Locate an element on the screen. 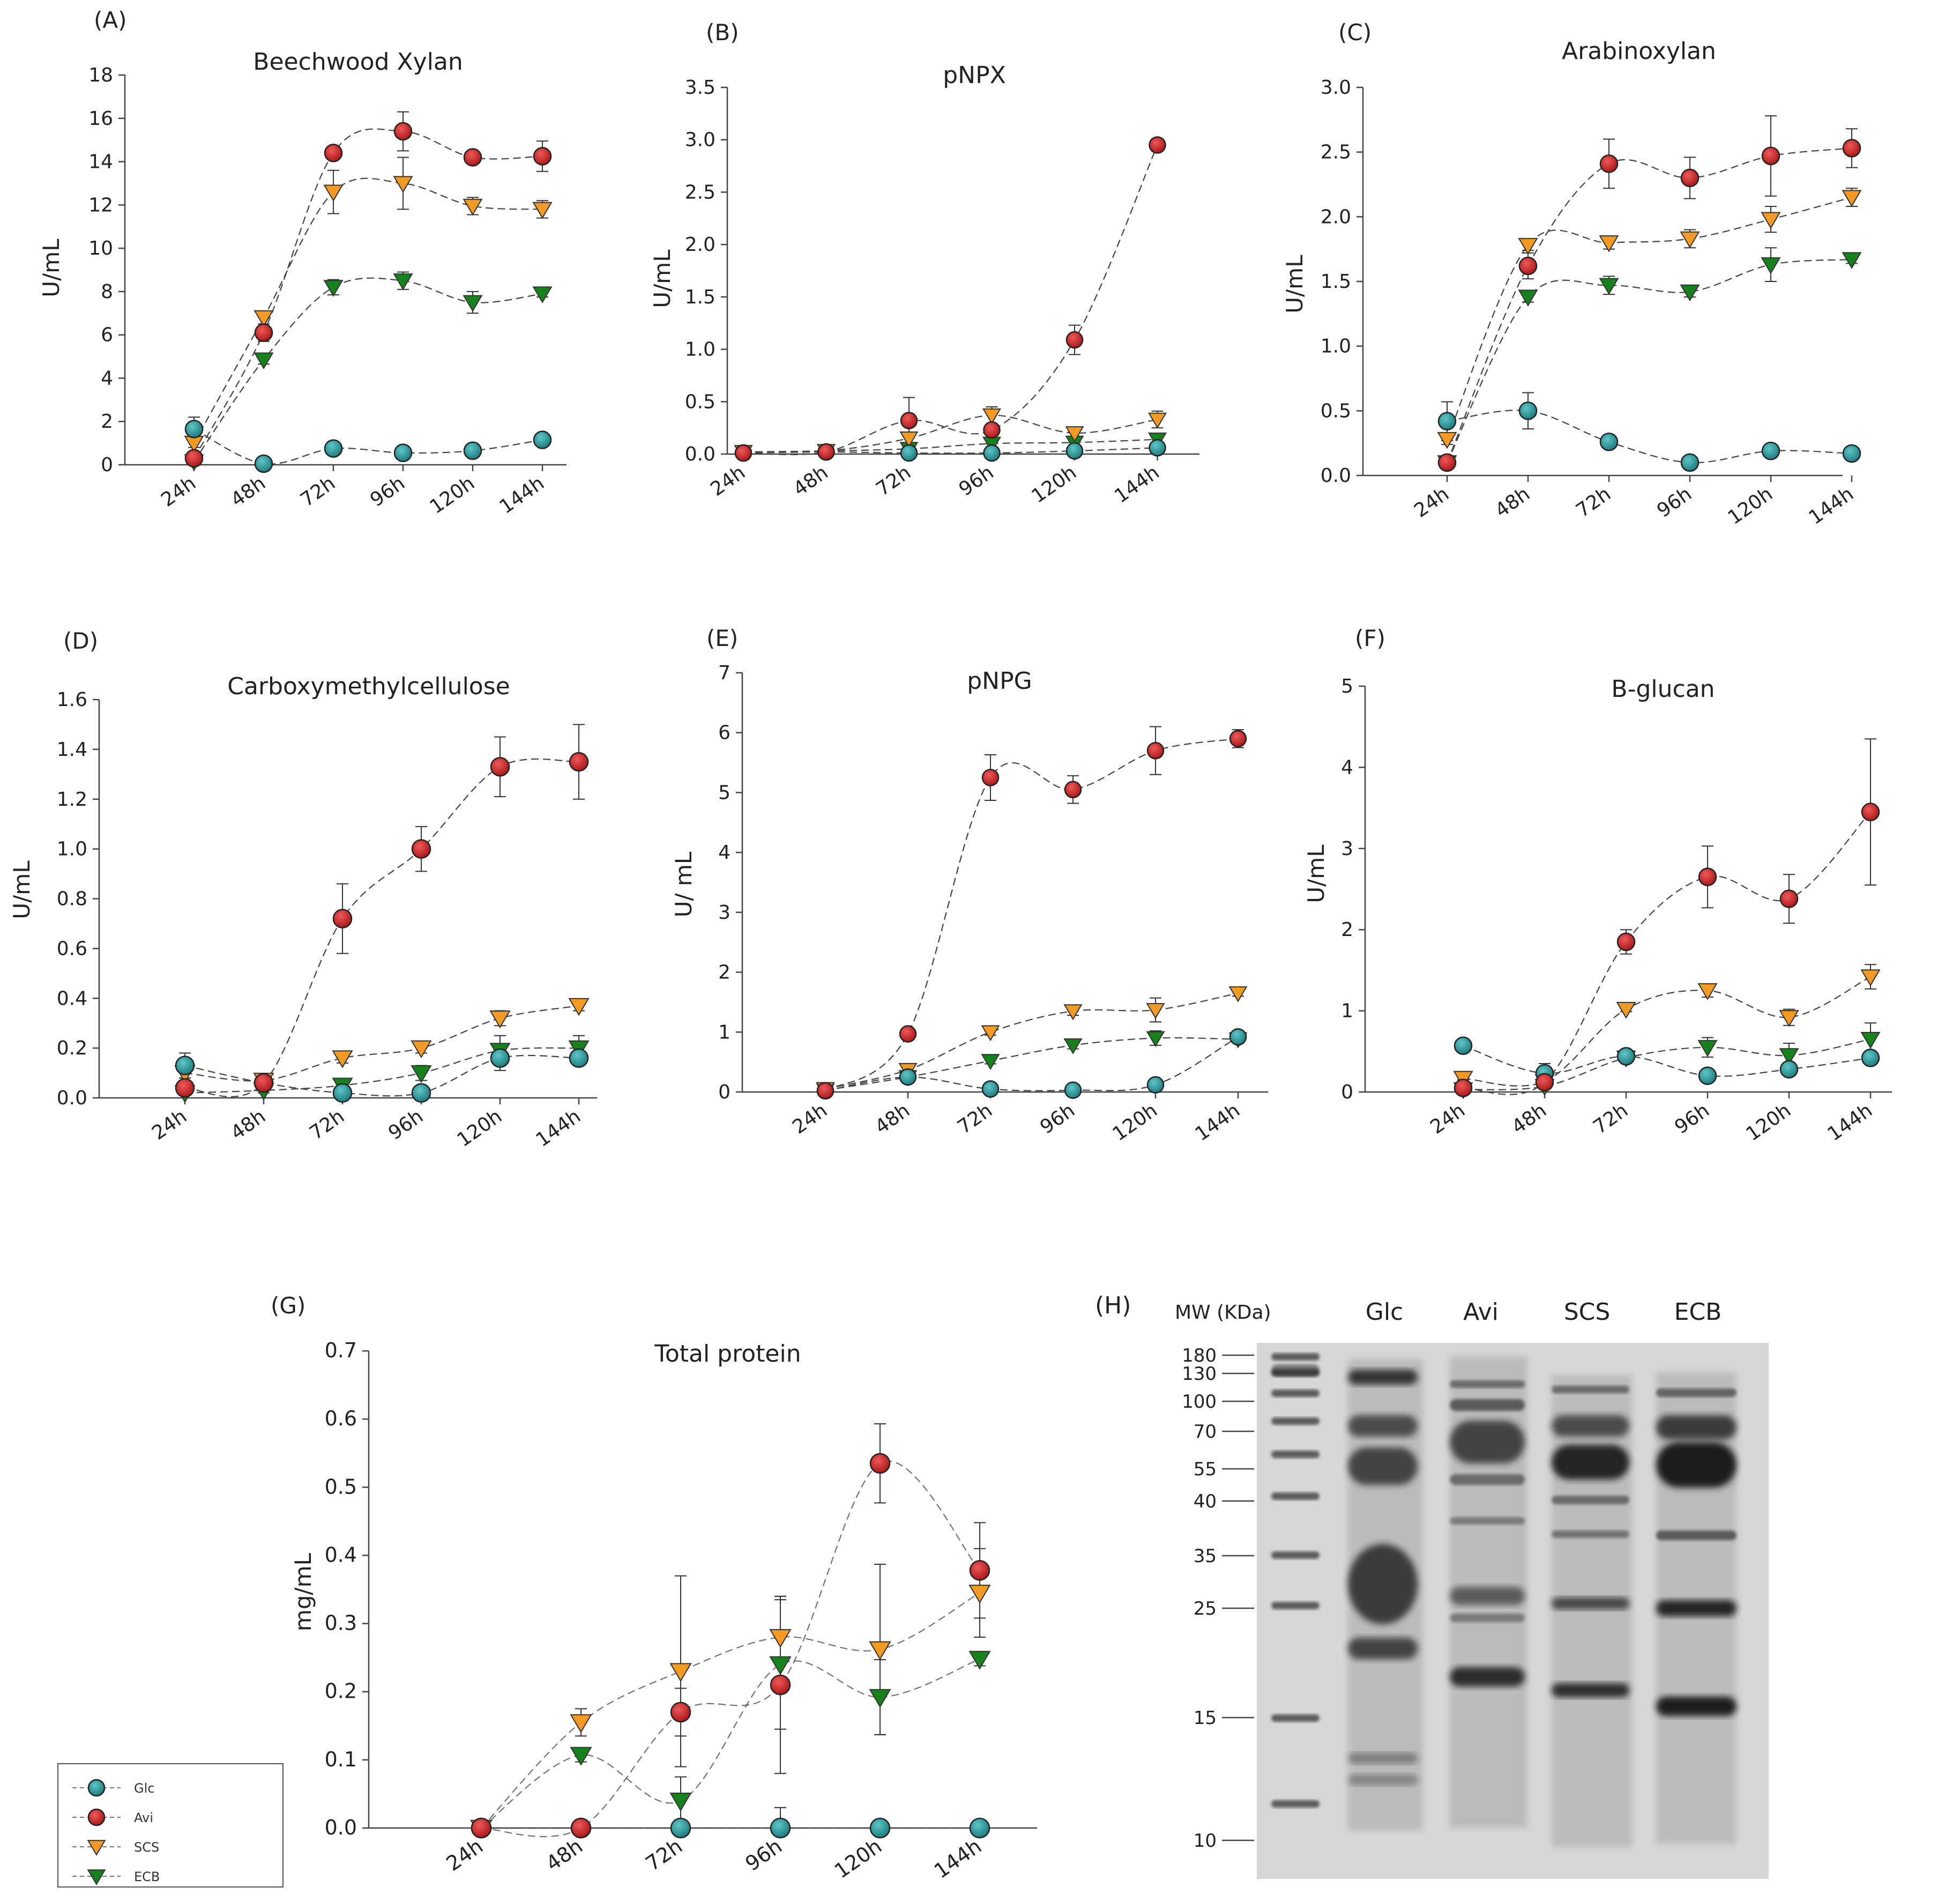  x-tick-label: 96h is located at coordinates (388, 491).